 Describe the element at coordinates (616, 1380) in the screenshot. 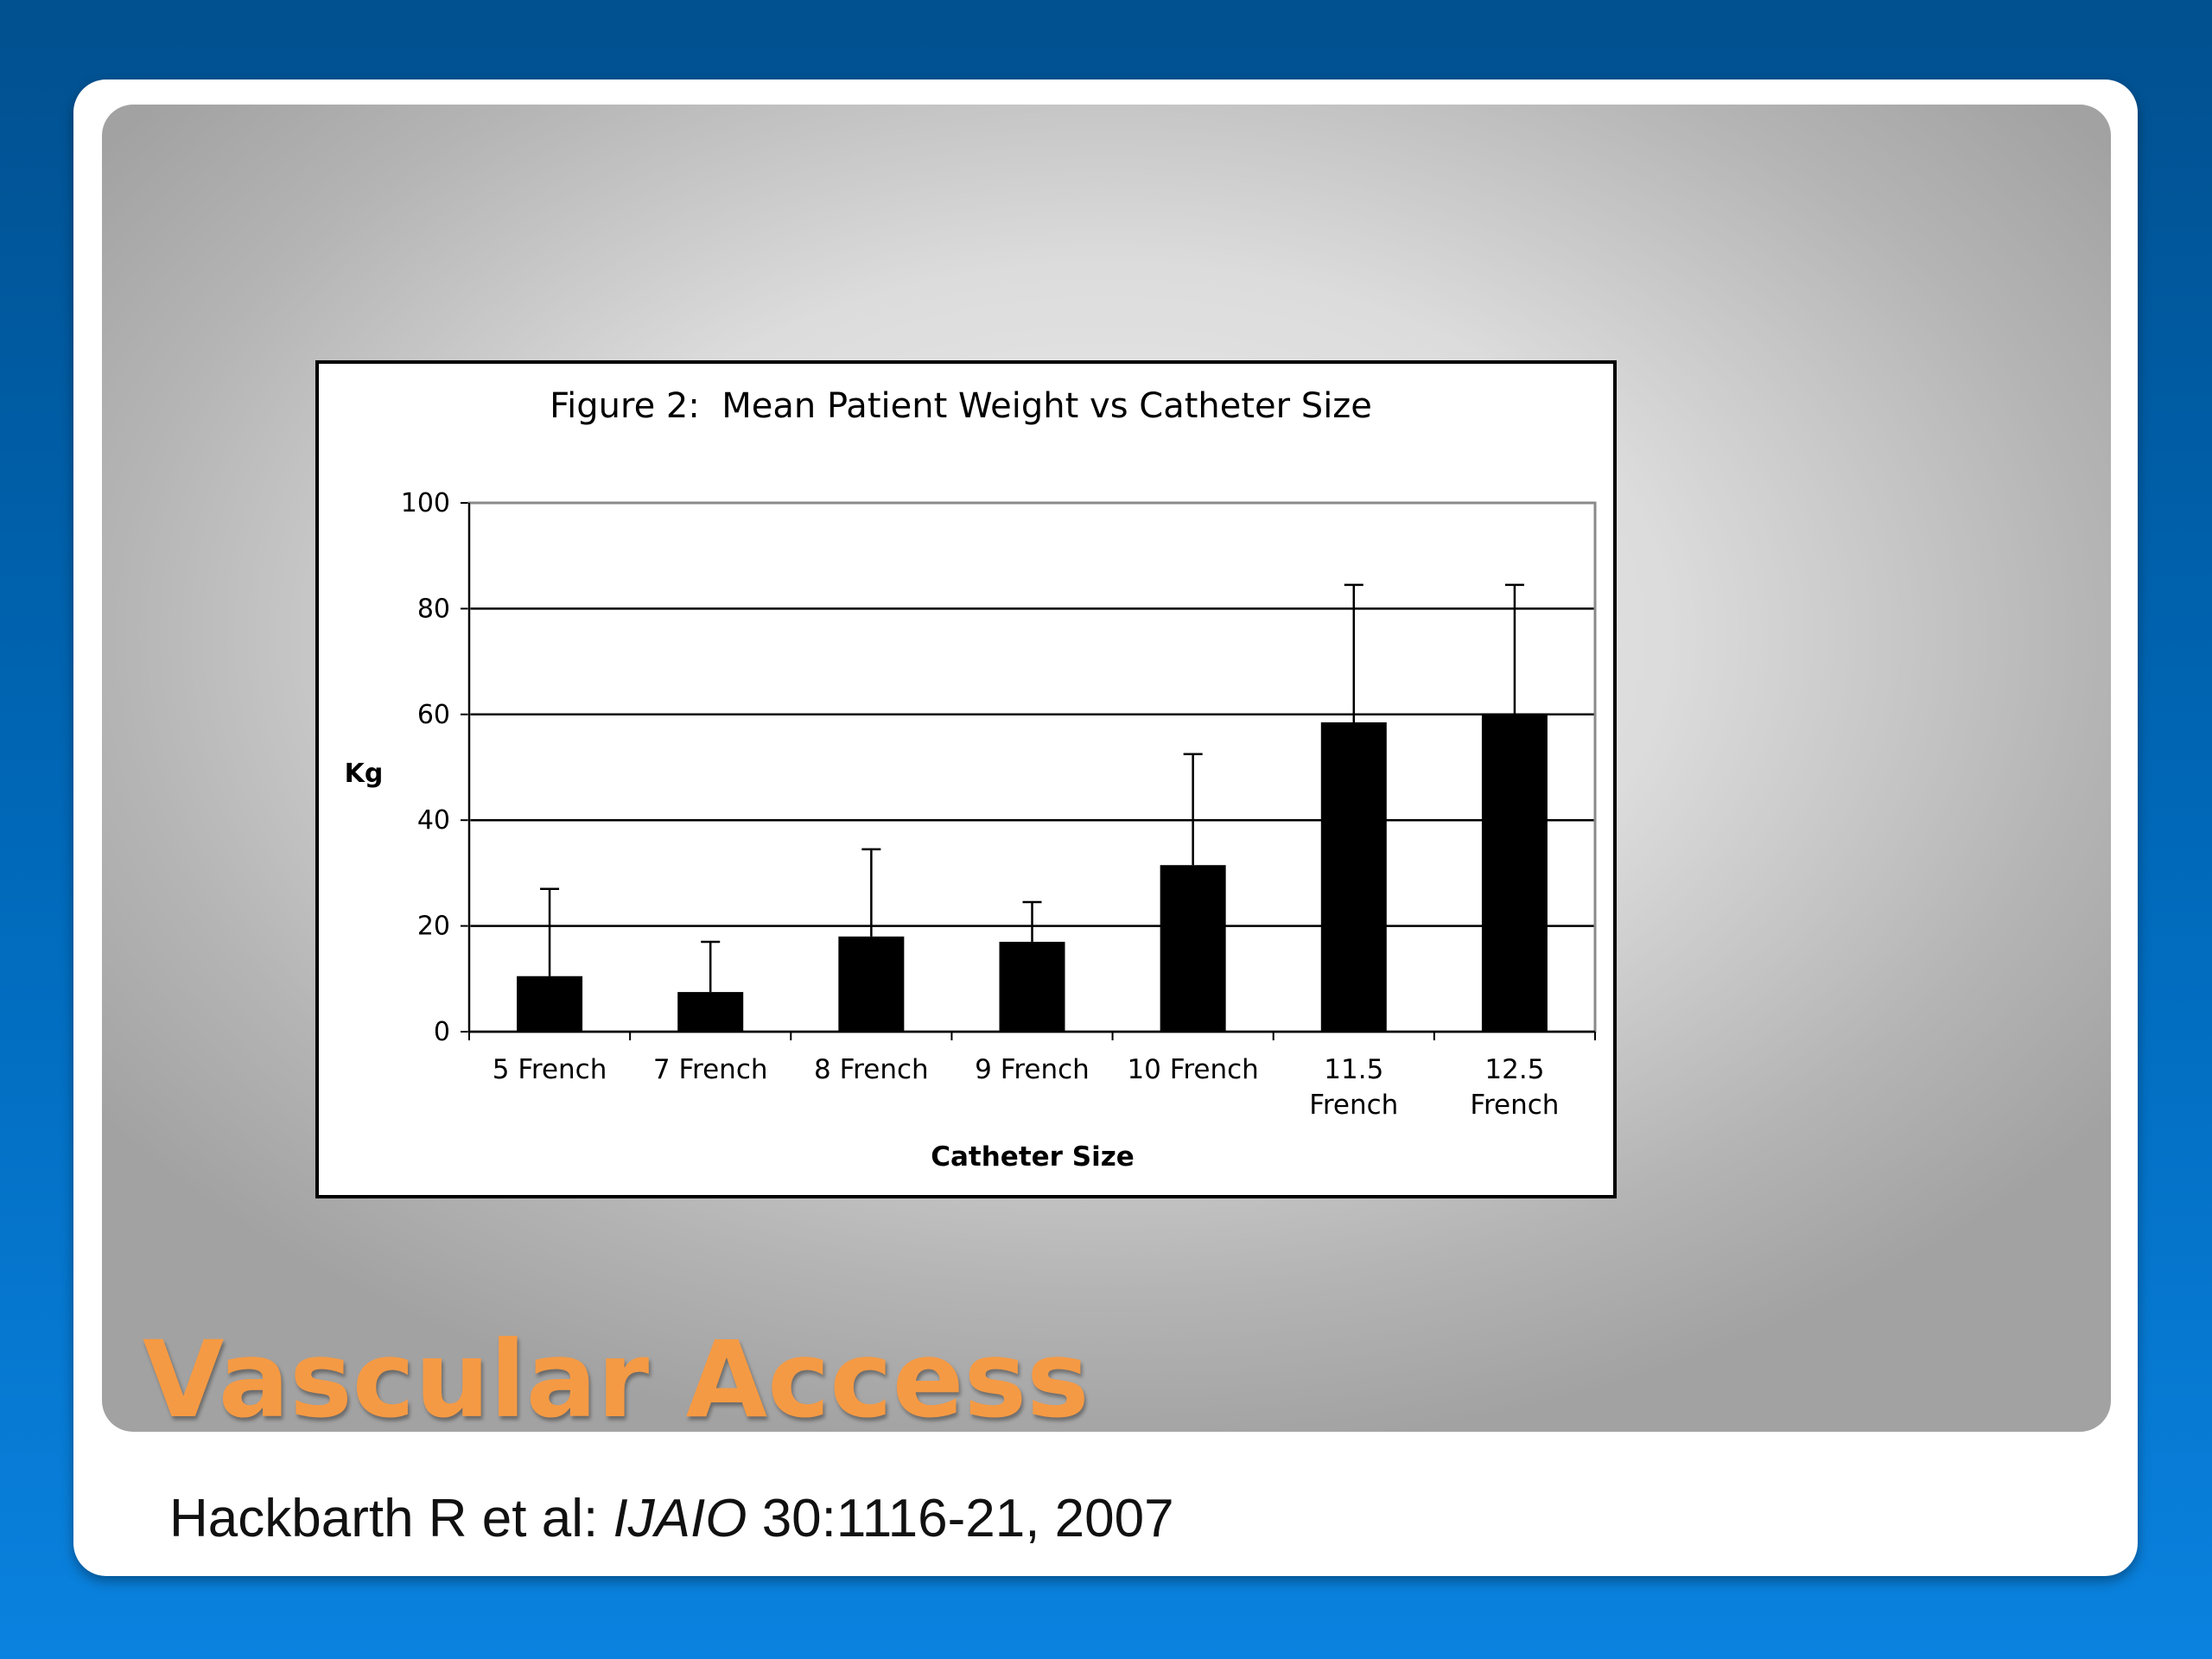

I see `slide-title: Vascular Access` at that location.